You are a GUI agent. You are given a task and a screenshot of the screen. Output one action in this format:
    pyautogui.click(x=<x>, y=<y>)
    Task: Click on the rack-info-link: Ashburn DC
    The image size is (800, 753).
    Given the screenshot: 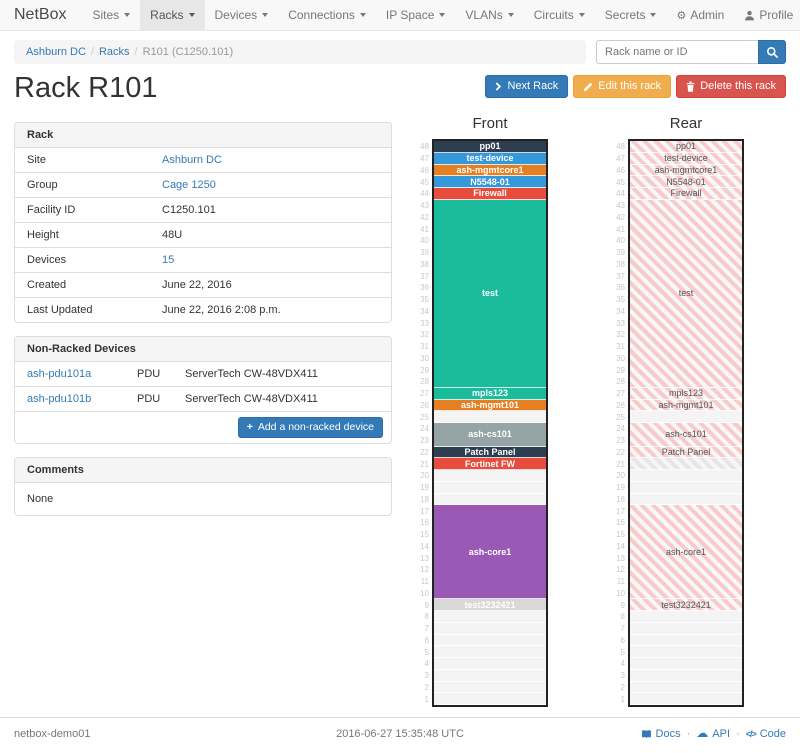 What is the action you would take?
    pyautogui.click(x=192, y=160)
    